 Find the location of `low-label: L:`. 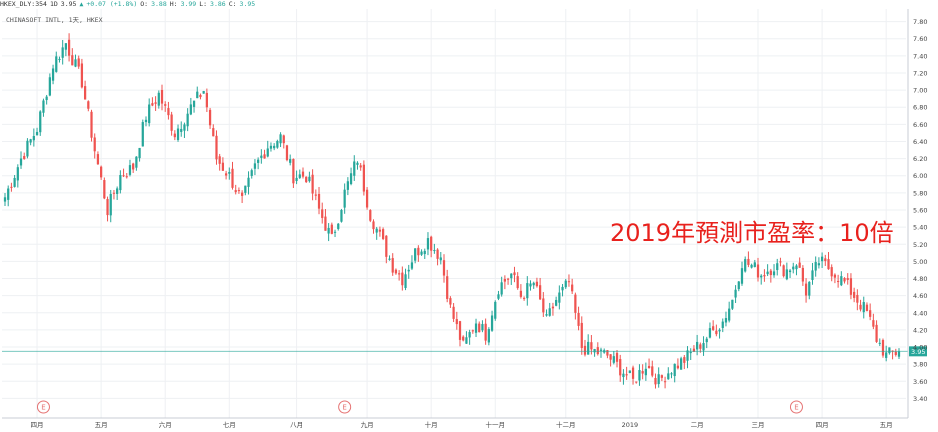

low-label: L: is located at coordinates (203, 4).